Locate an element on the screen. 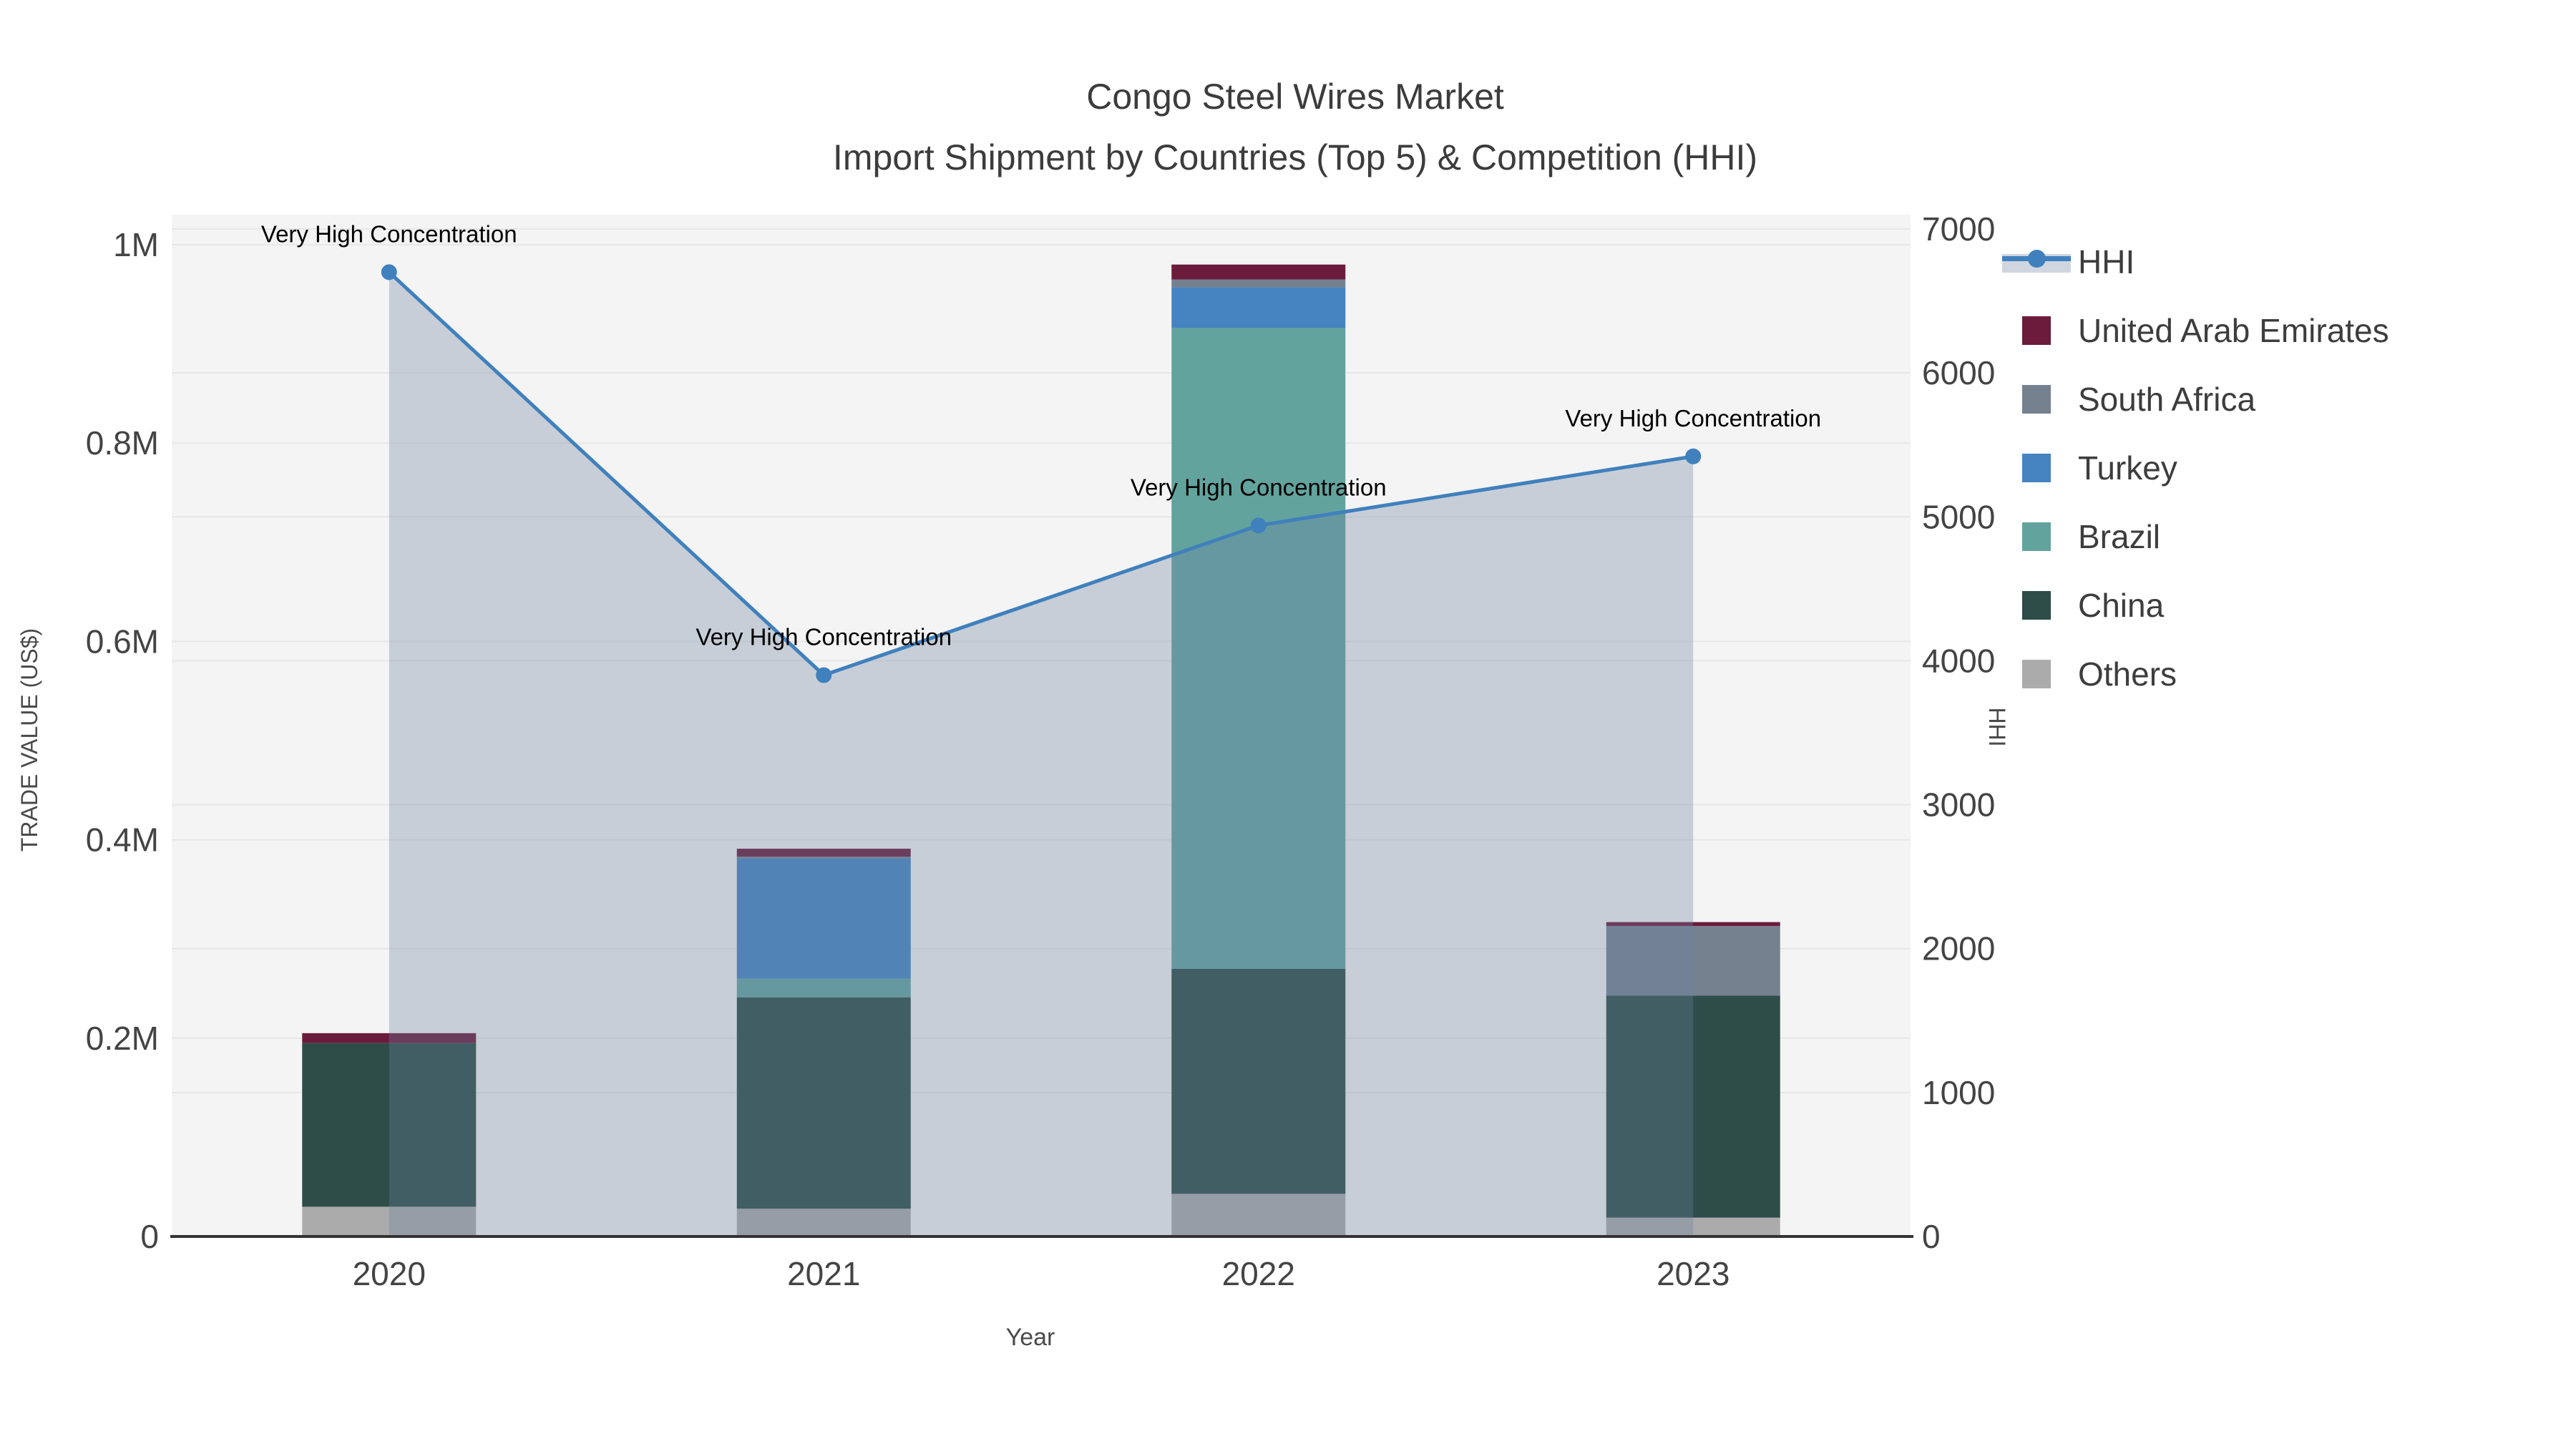 This screenshot has height=1449, width=2576. y-tick-label: 0.4M is located at coordinates (122, 840).